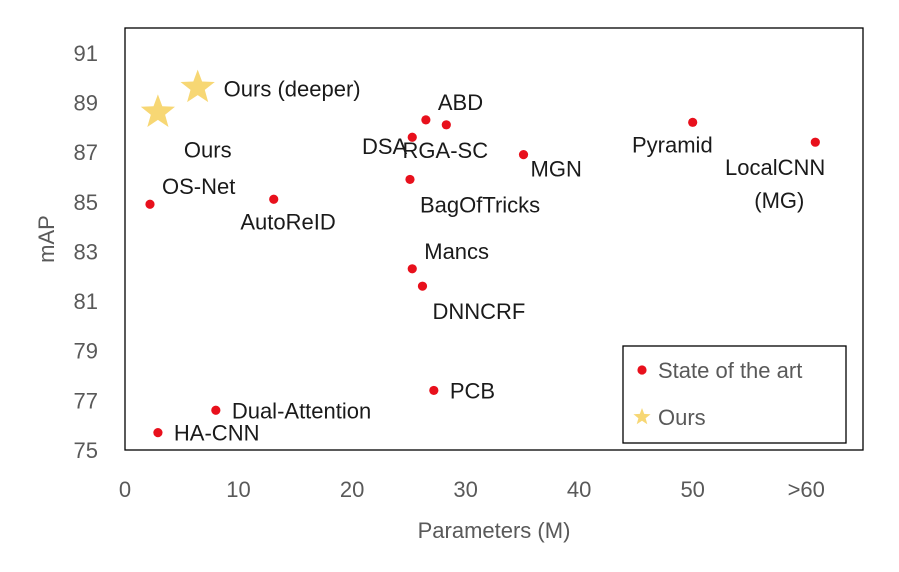 Image resolution: width=899 pixels, height=572 pixels. I want to click on y-tick-label: 83, so click(86, 251).